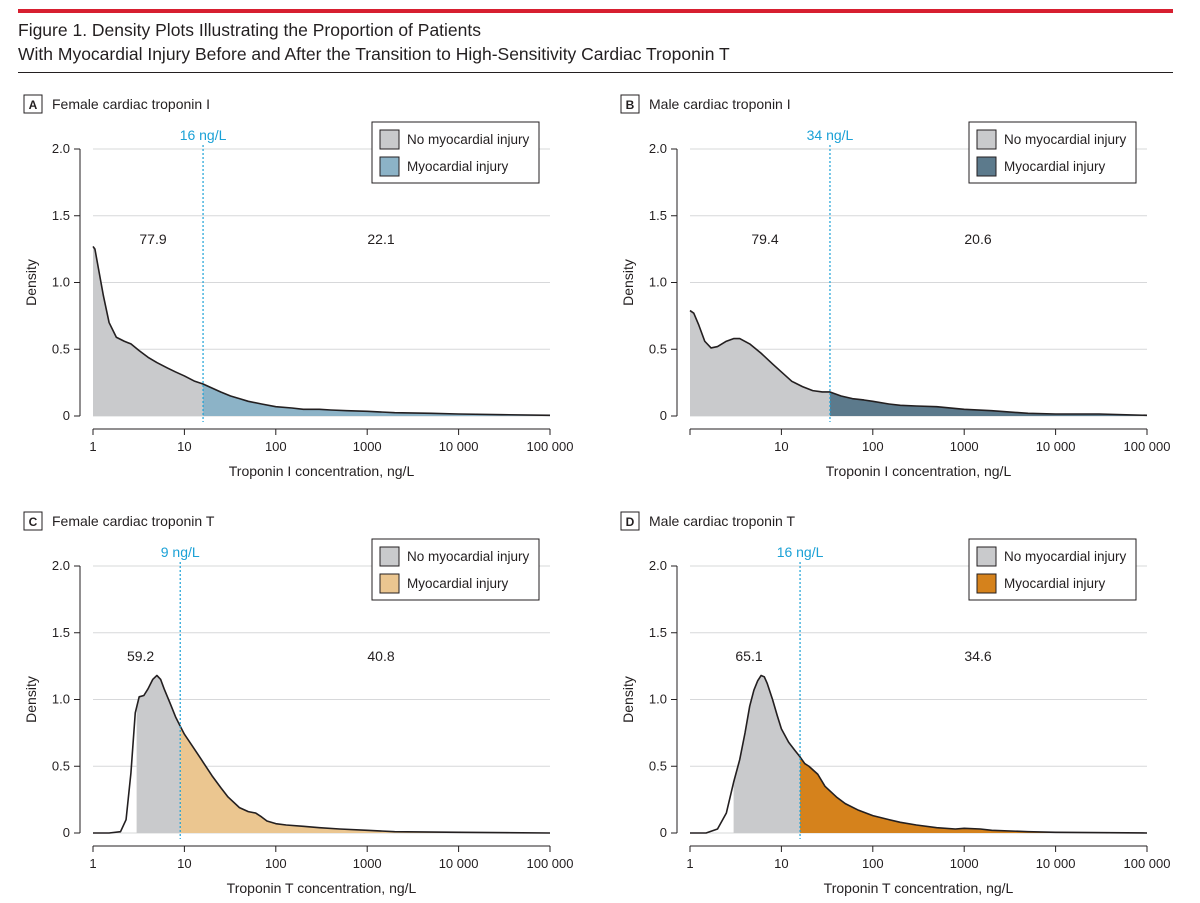  What do you see at coordinates (919, 471) in the screenshot?
I see `x-axis-label: Troponin I concentration, ng/L` at bounding box center [919, 471].